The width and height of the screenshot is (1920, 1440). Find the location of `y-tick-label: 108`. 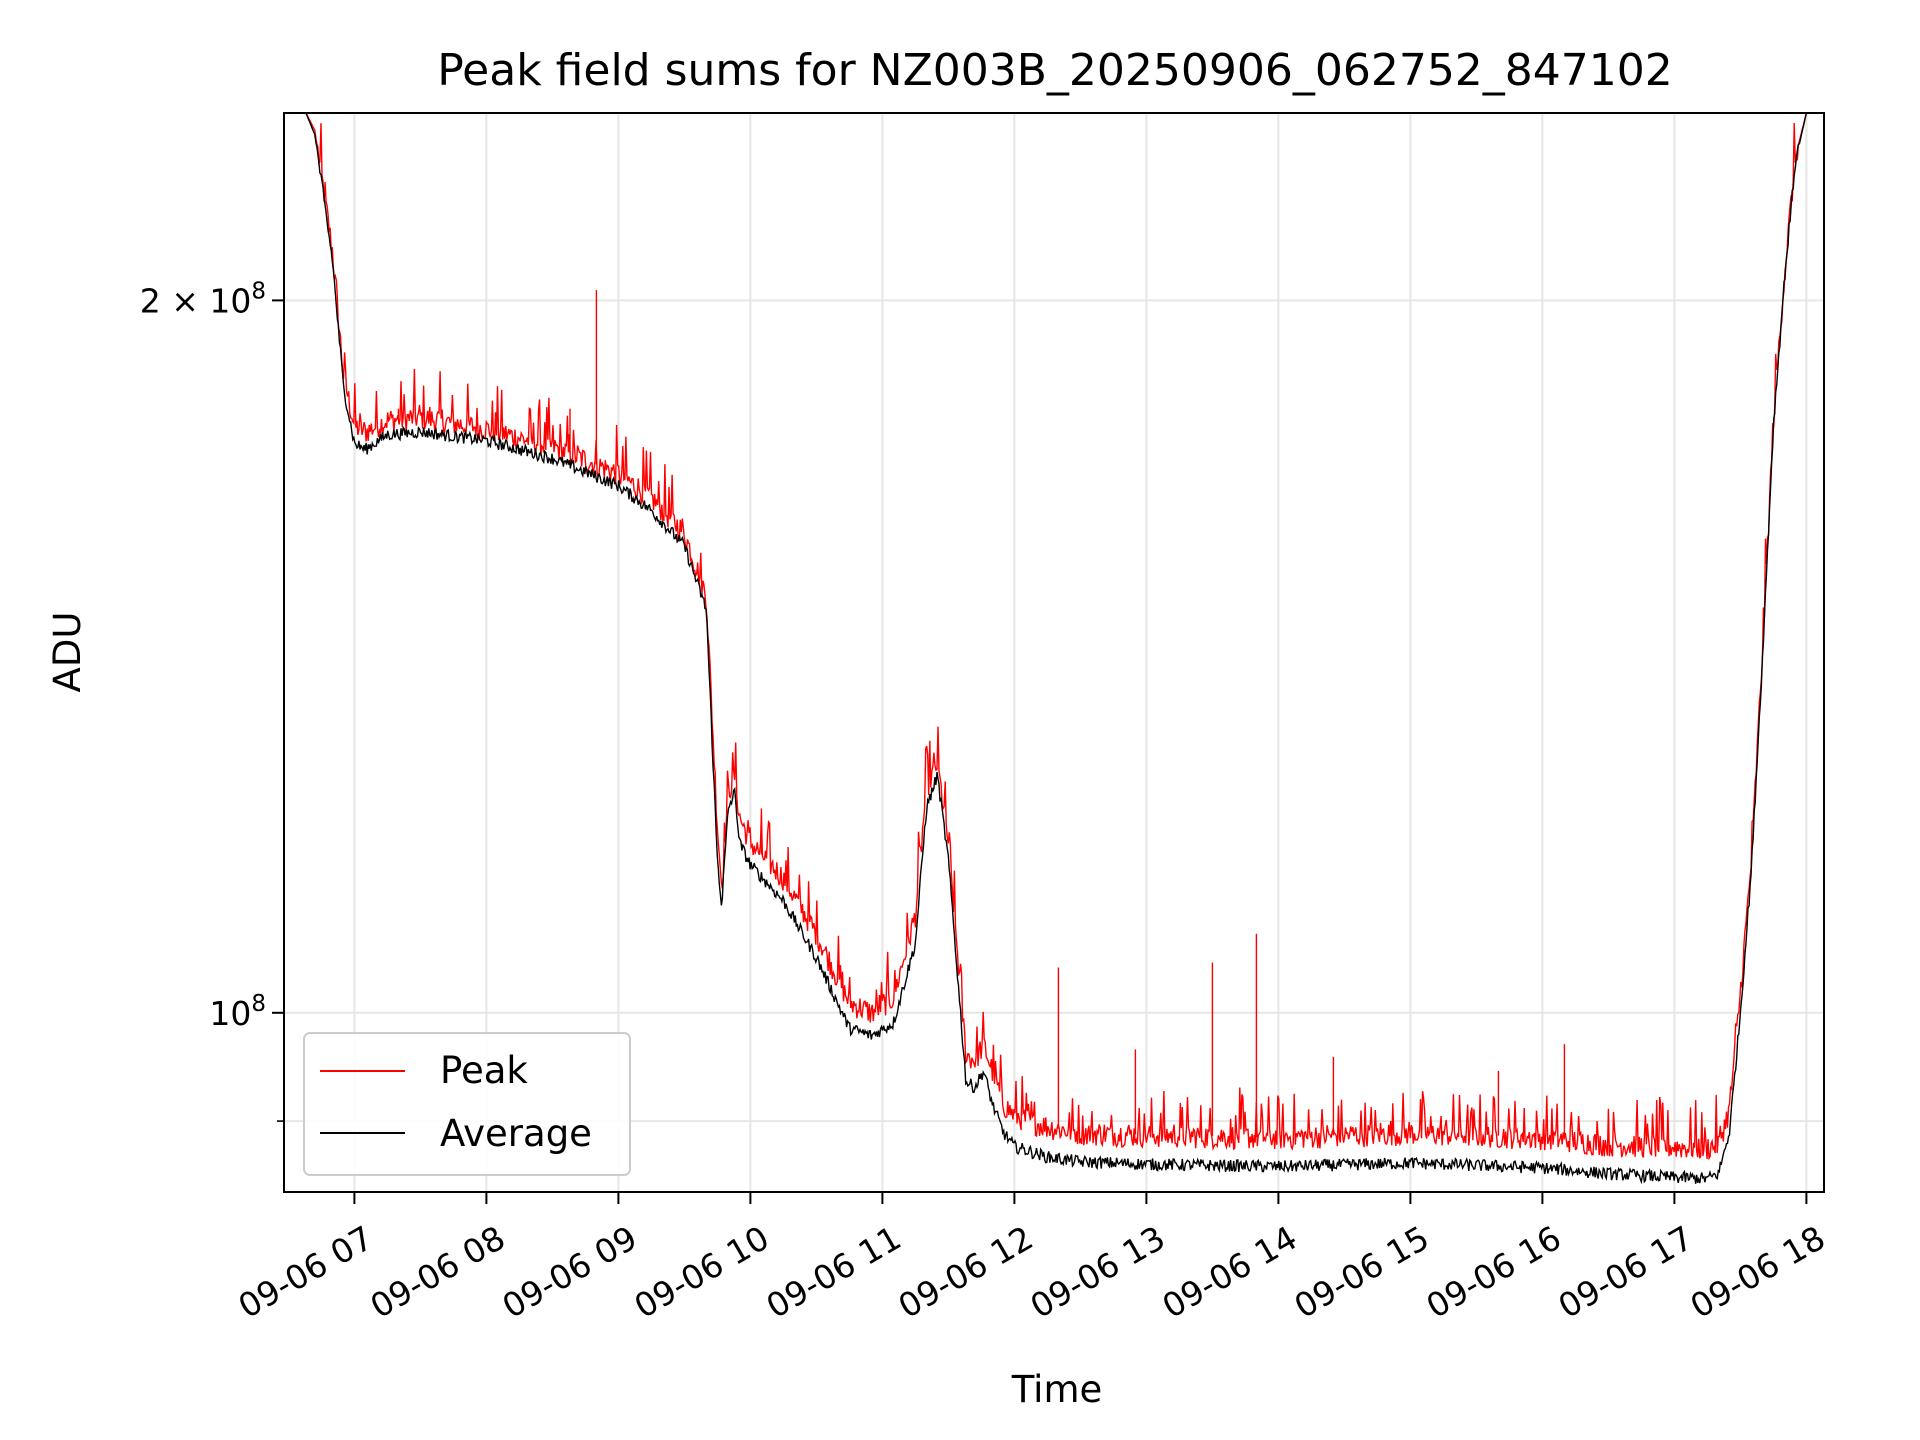

y-tick-label: 108 is located at coordinates (237, 1012).